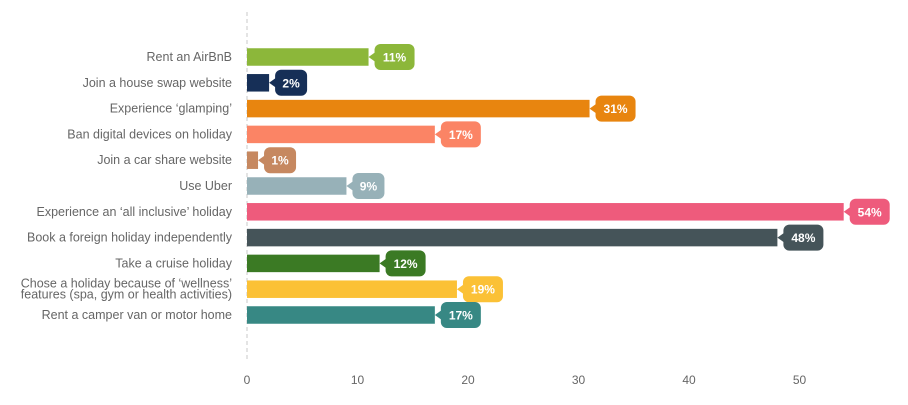 The width and height of the screenshot is (908, 405). Describe the element at coordinates (525, 380) in the screenshot. I see `x-axis-ticks: 0 10 20 30 40 50` at that location.